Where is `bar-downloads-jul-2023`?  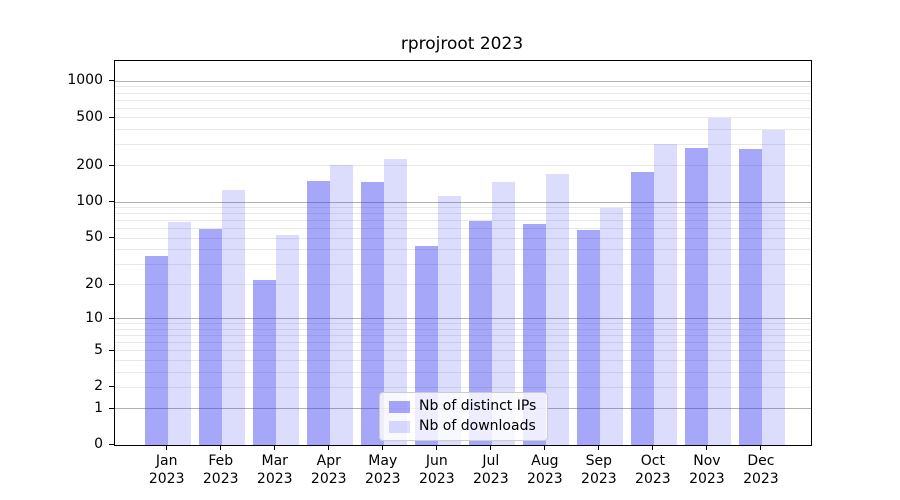 bar-downloads-jul-2023 is located at coordinates (503, 313).